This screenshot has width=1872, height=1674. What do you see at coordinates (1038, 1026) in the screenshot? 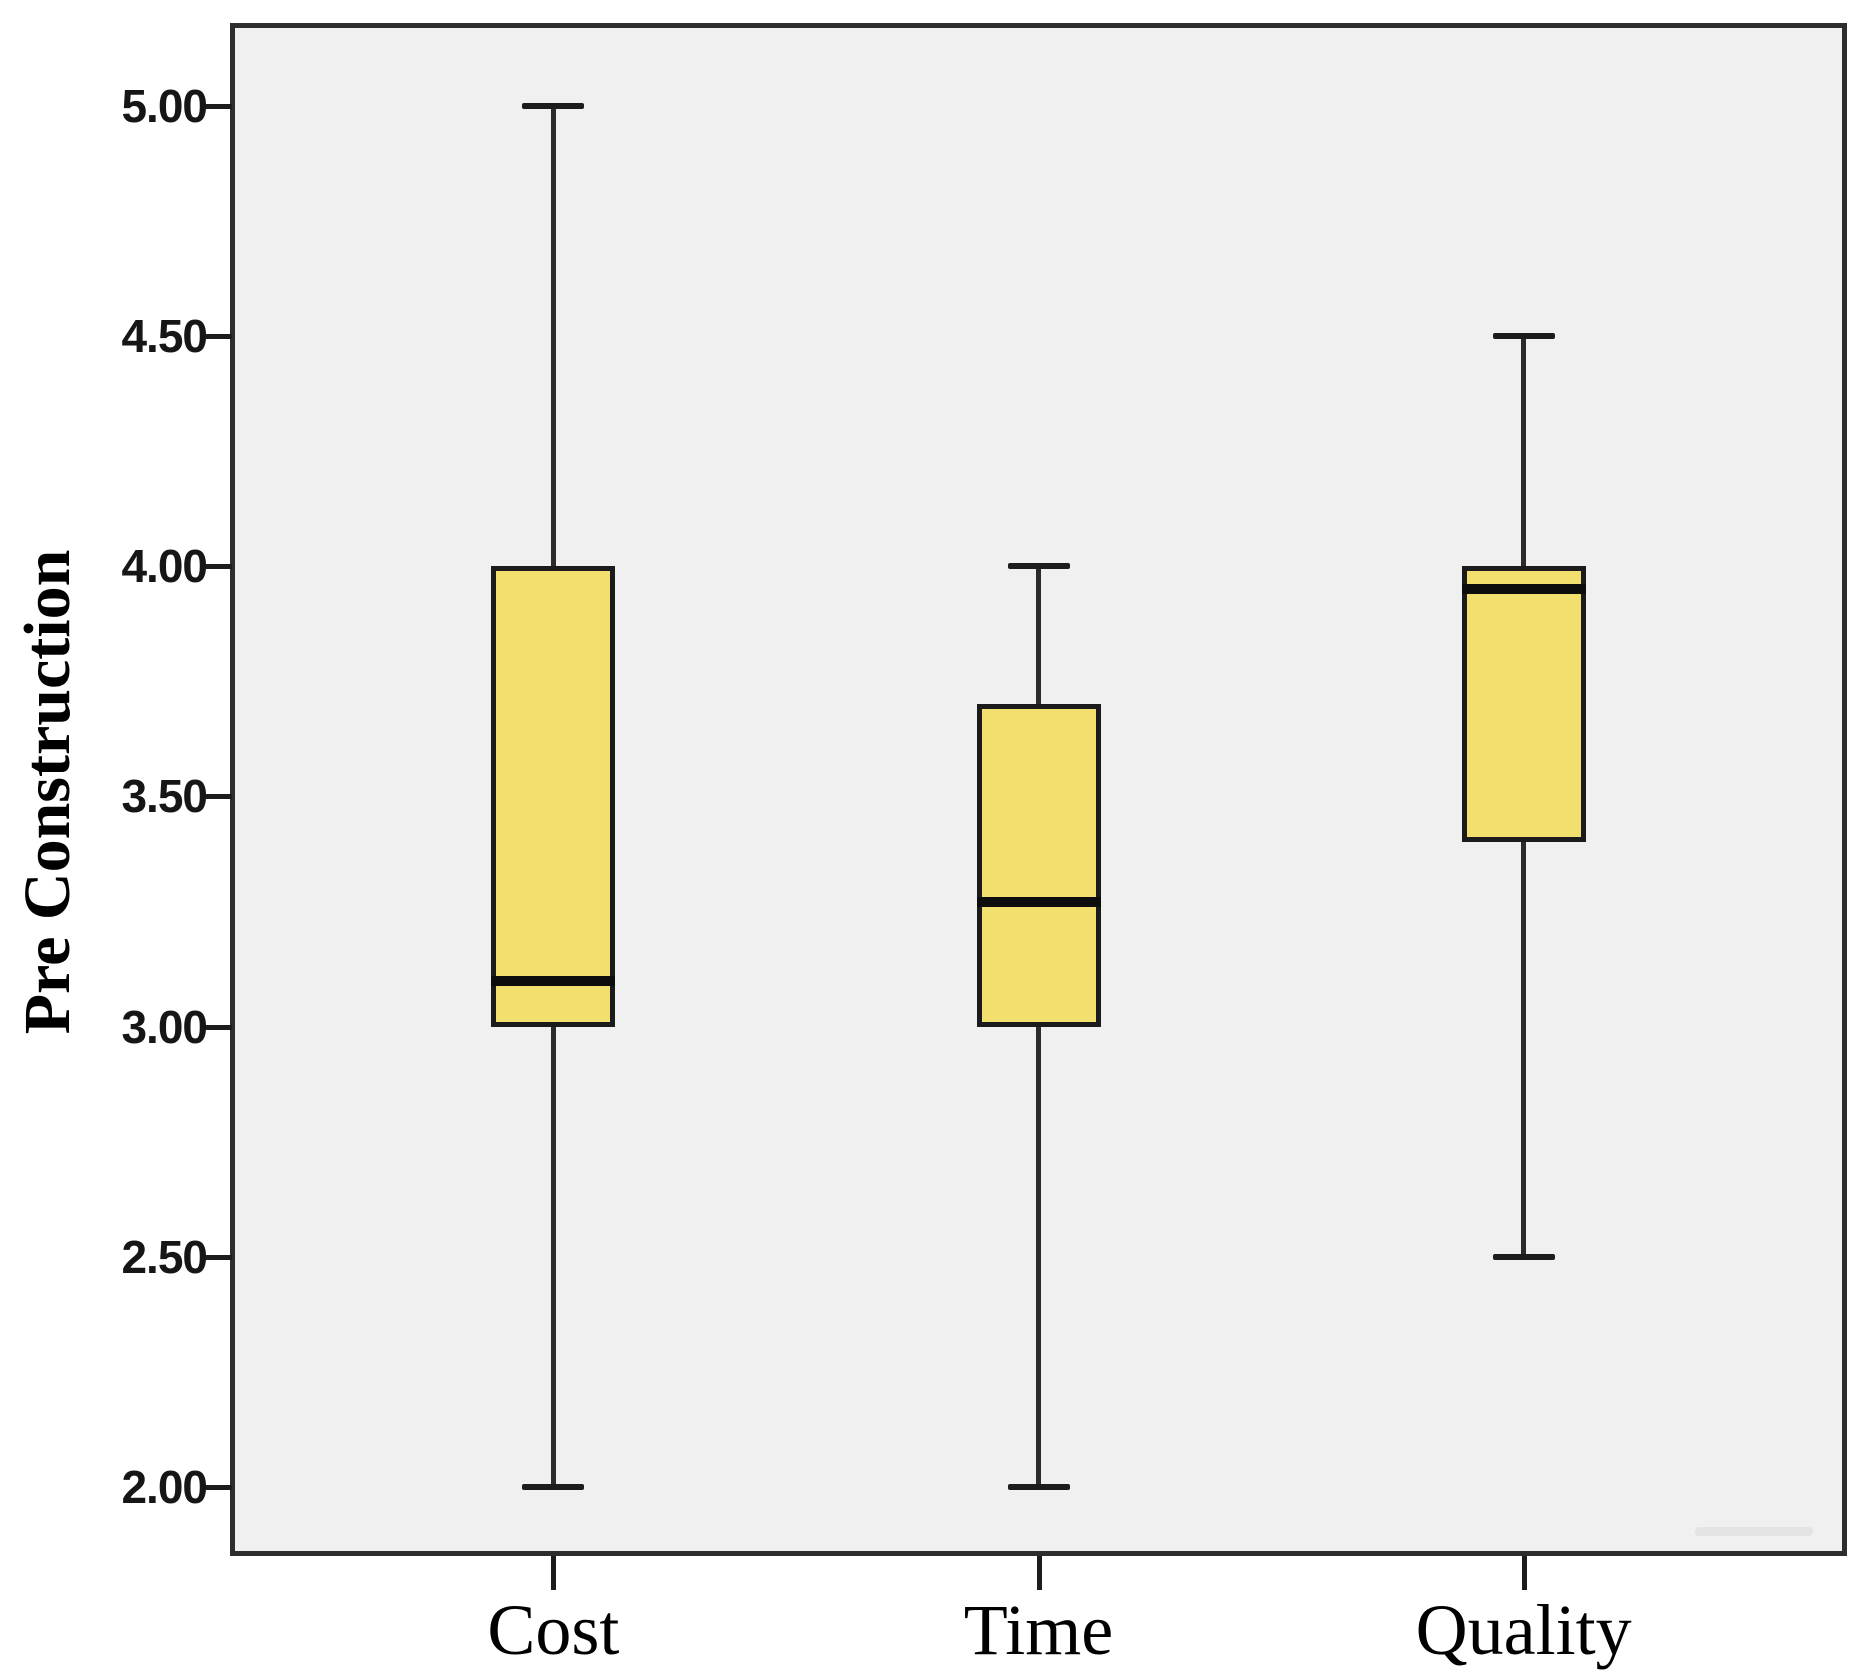
I see `whisker-line` at bounding box center [1038, 1026].